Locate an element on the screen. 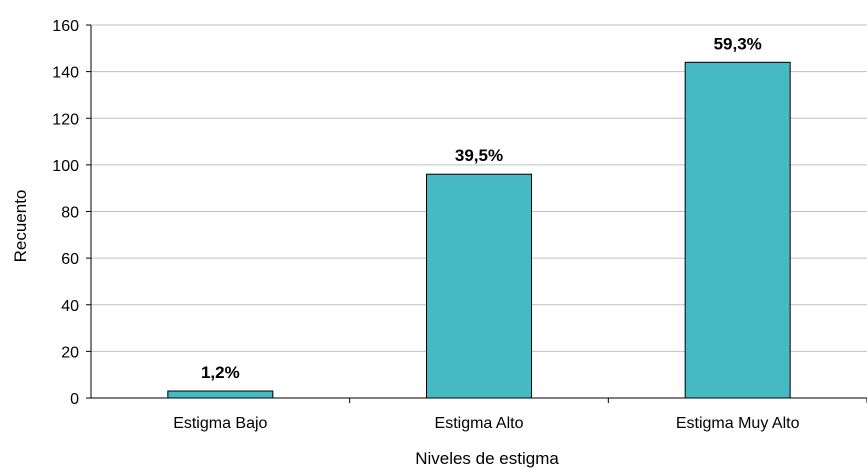  y-tick-label: 20 is located at coordinates (70, 352).